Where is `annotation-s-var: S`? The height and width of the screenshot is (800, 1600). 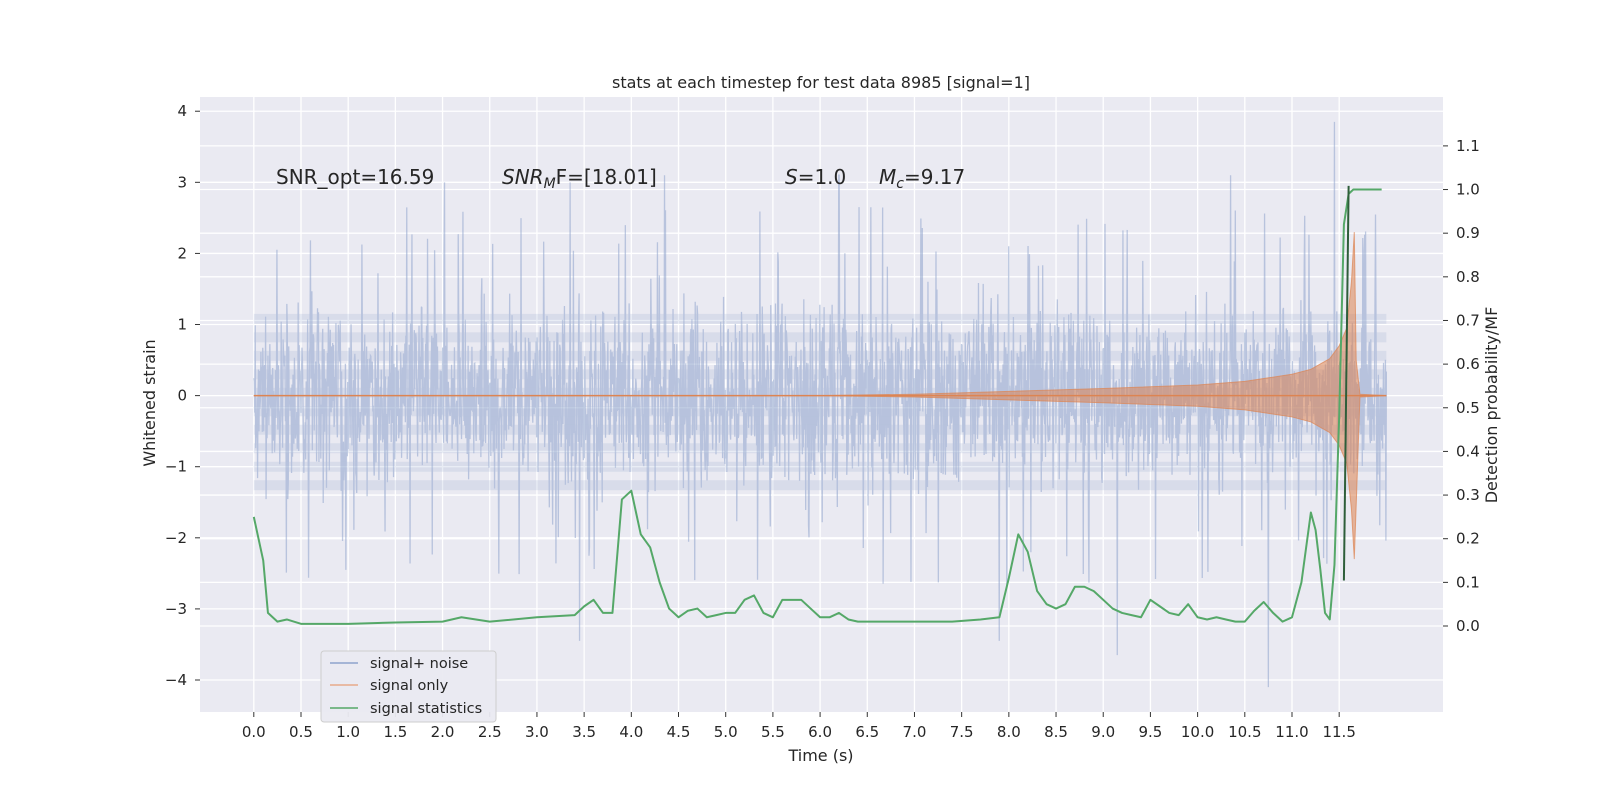 annotation-s-var: S is located at coordinates (791, 177).